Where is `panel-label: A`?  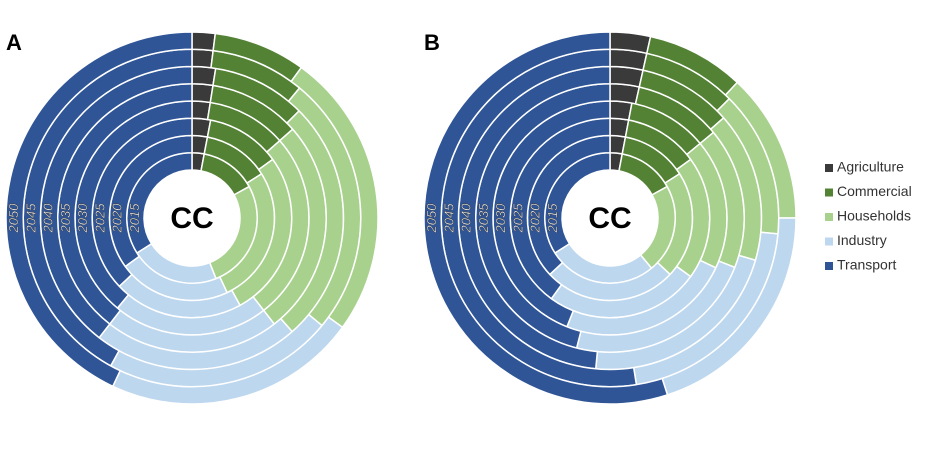 panel-label: A is located at coordinates (14, 42).